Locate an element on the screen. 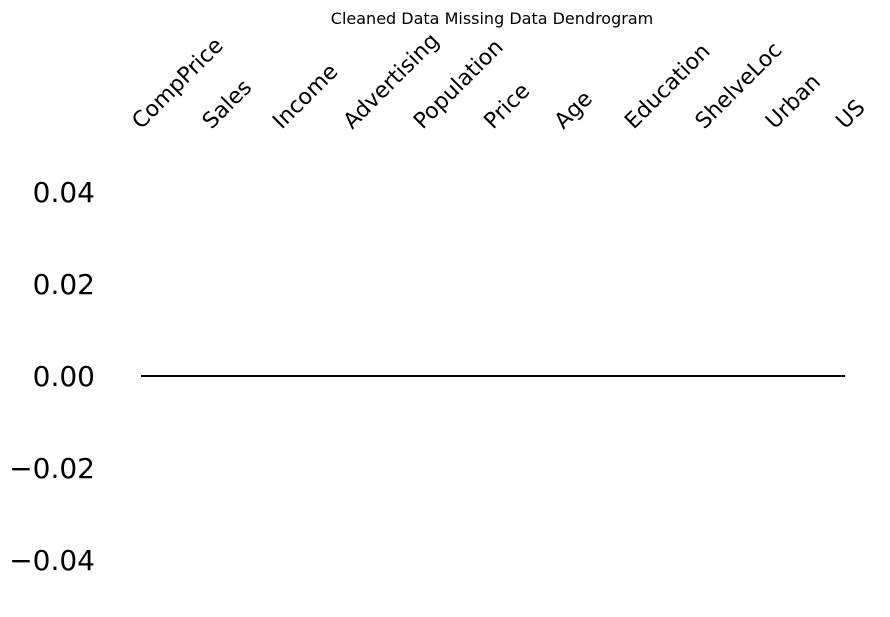 The image size is (890, 617). leaf-label-age: Age is located at coordinates (574, 110).